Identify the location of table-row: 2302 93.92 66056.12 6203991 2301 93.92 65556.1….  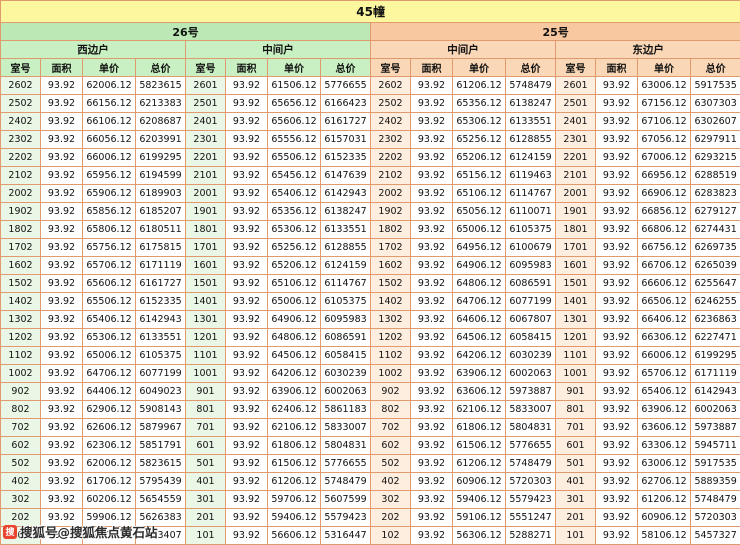
(370, 139).